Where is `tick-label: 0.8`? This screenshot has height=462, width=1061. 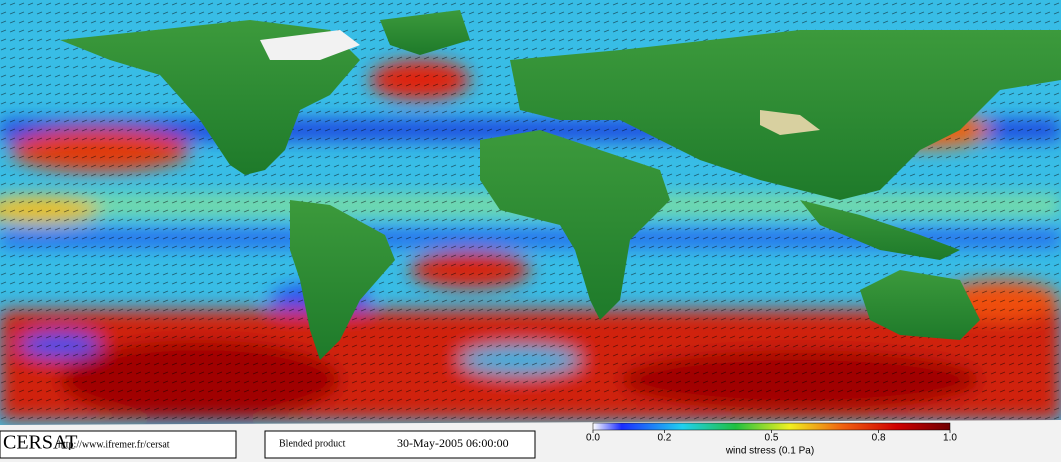 tick-label: 0.8 is located at coordinates (879, 438).